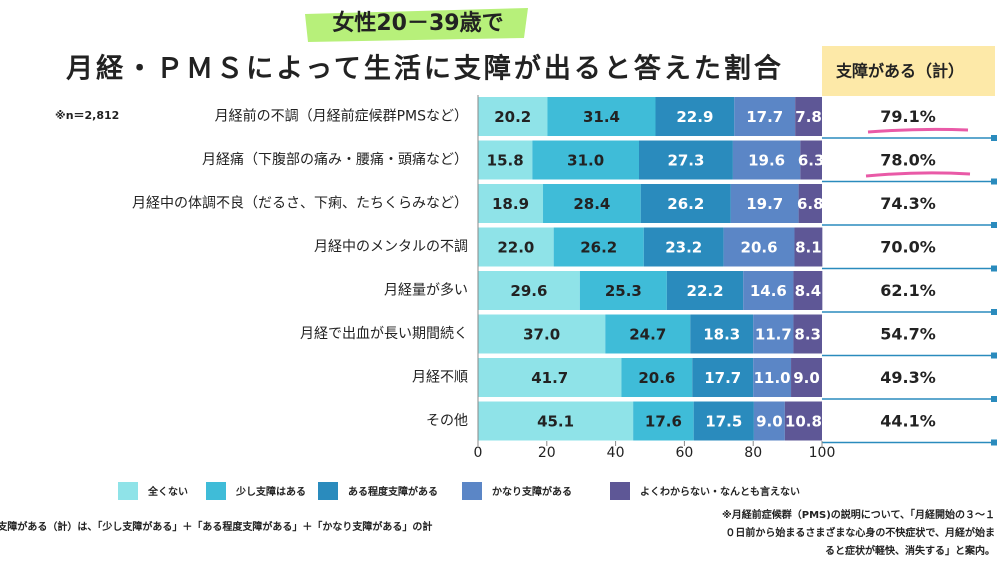 This screenshot has height=565, width=1000. What do you see at coordinates (300, 204) in the screenshot?
I see `category-label: 月経中の体調不良（だるさ、下痢、たちくらみなど）` at bounding box center [300, 204].